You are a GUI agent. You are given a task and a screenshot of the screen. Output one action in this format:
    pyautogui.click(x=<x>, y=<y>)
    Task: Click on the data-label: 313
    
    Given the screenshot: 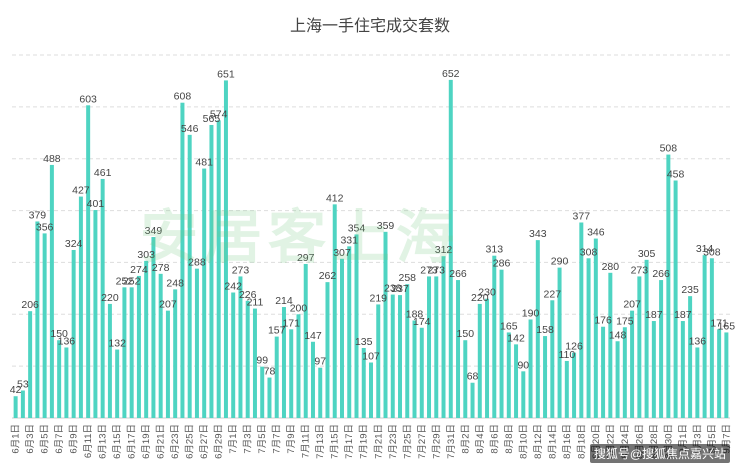 What is the action you would take?
    pyautogui.click(x=495, y=250)
    